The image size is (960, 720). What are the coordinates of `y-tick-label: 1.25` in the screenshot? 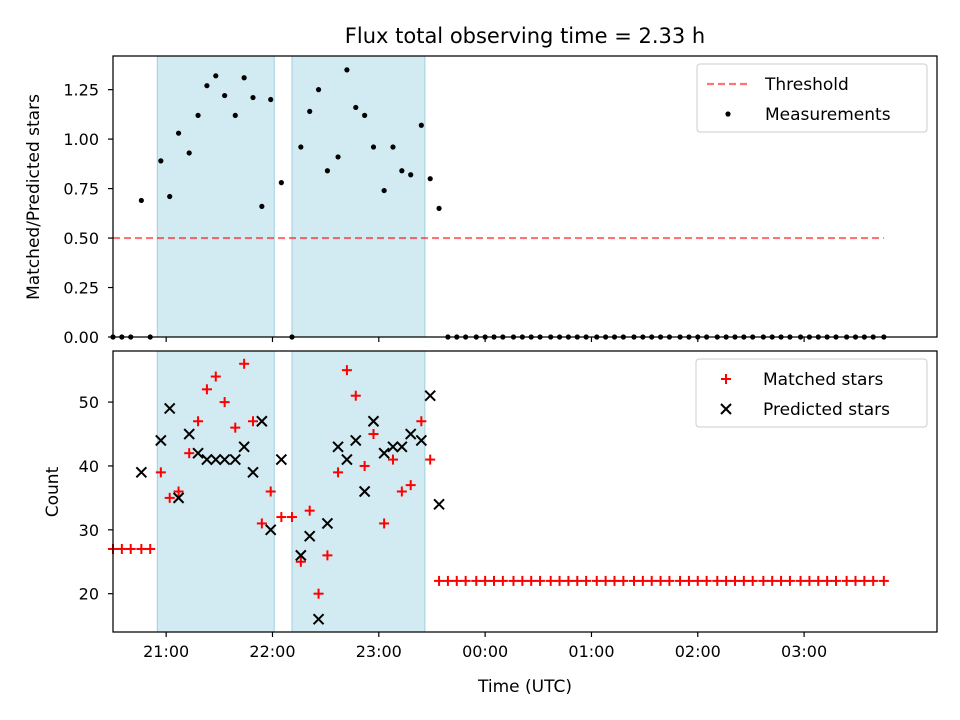 It's located at (81, 90).